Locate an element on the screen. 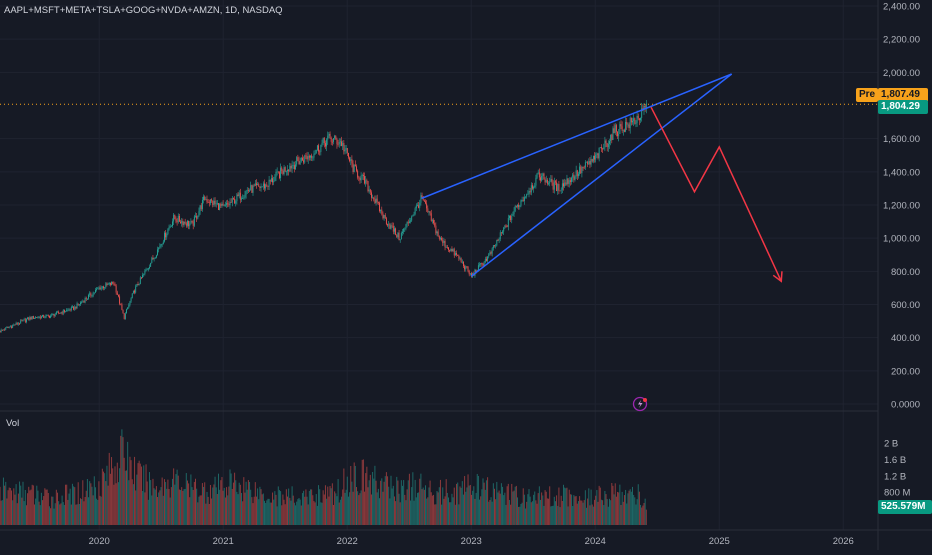 The height and width of the screenshot is (555, 932). time-tick-label: 2021 is located at coordinates (223, 541).